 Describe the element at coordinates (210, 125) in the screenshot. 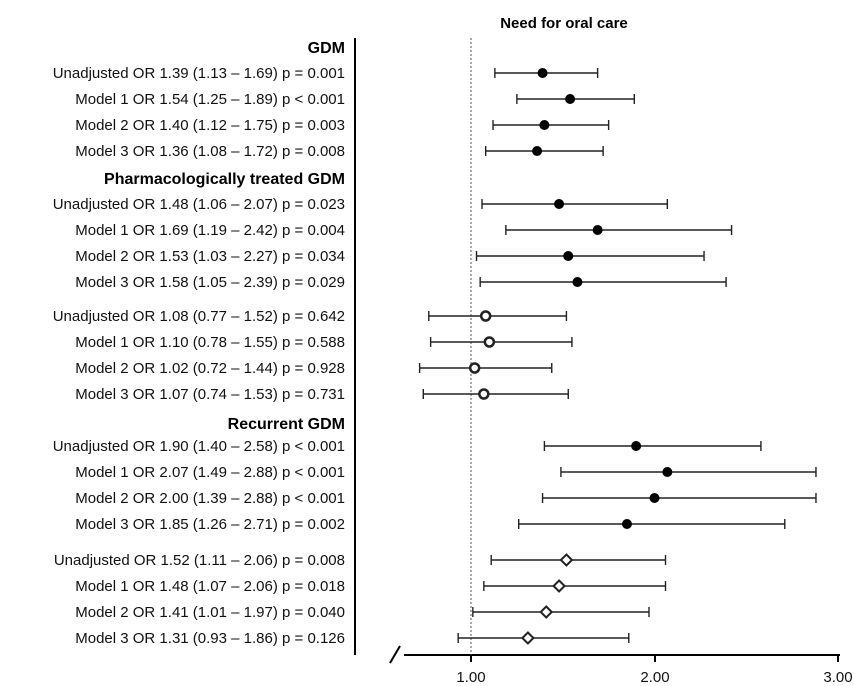

I see `row-label: Model 2 OR 1.40 (1.12 – 1.75) p = 0.003` at that location.